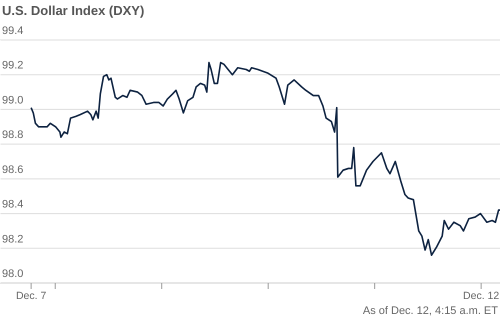 Image resolution: width=500 pixels, height=332 pixels. I want to click on y-tick-label: 99.0, so click(13, 100).